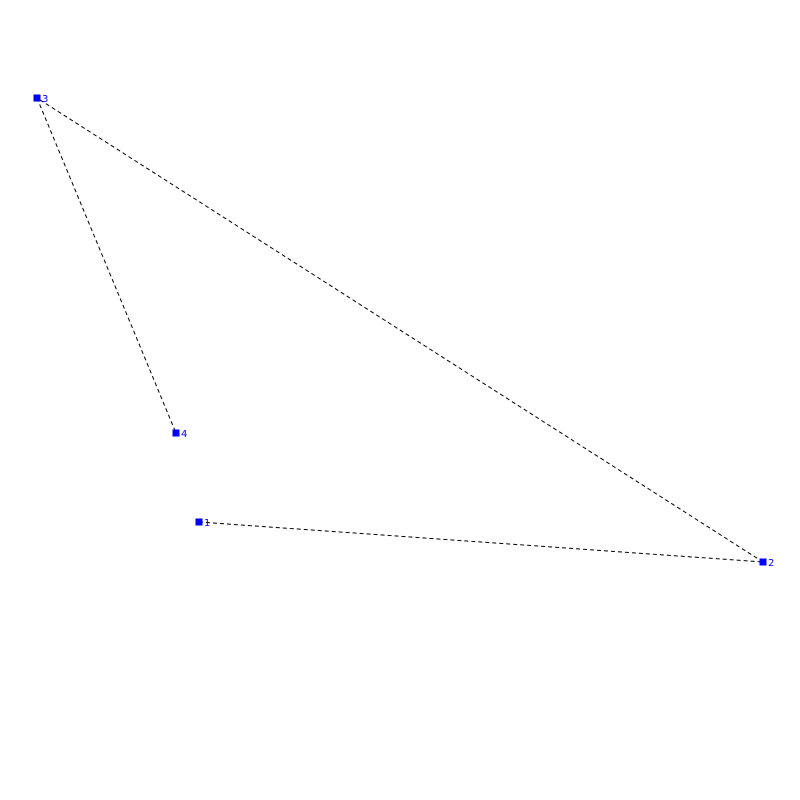 The image size is (800, 800). I want to click on node-label: 3, so click(45, 99).